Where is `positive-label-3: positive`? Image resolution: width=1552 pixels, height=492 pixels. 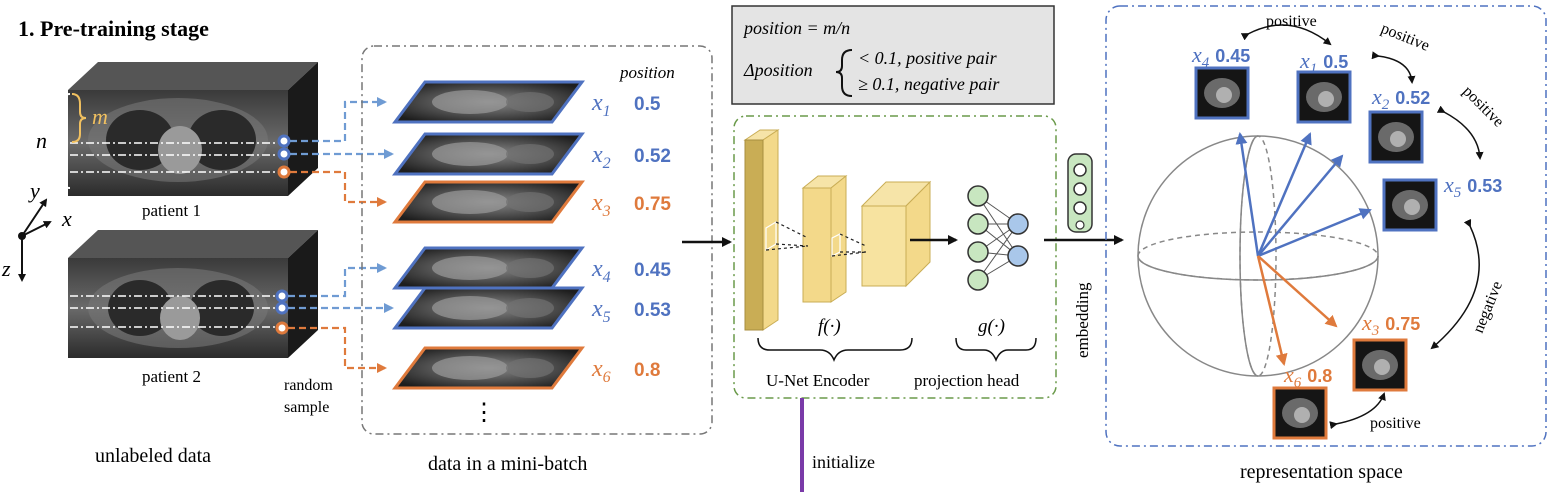 positive-label-3: positive is located at coordinates (1483, 107).